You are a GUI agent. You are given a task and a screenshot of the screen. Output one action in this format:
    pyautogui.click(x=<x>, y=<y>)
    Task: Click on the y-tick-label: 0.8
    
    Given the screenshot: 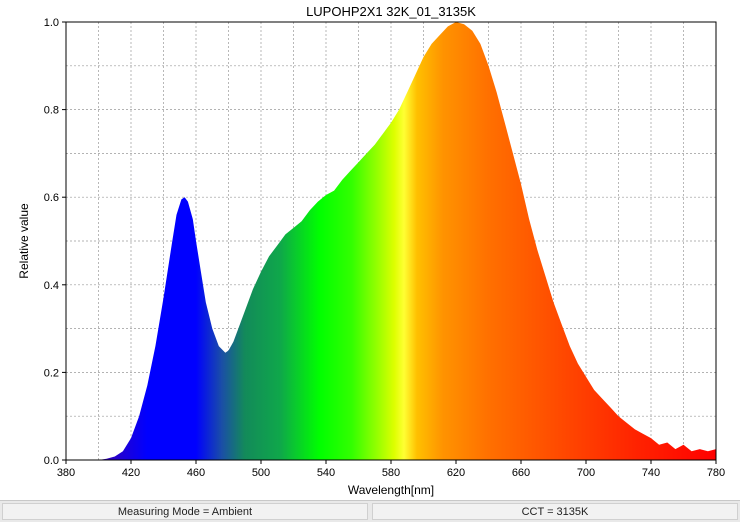 What is the action you would take?
    pyautogui.click(x=51, y=111)
    